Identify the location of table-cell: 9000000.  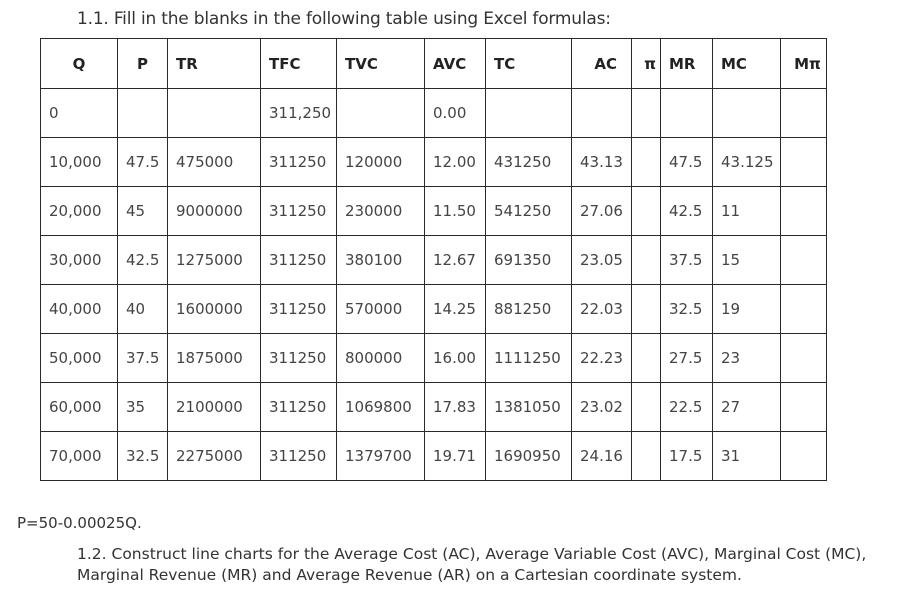
(214, 211).